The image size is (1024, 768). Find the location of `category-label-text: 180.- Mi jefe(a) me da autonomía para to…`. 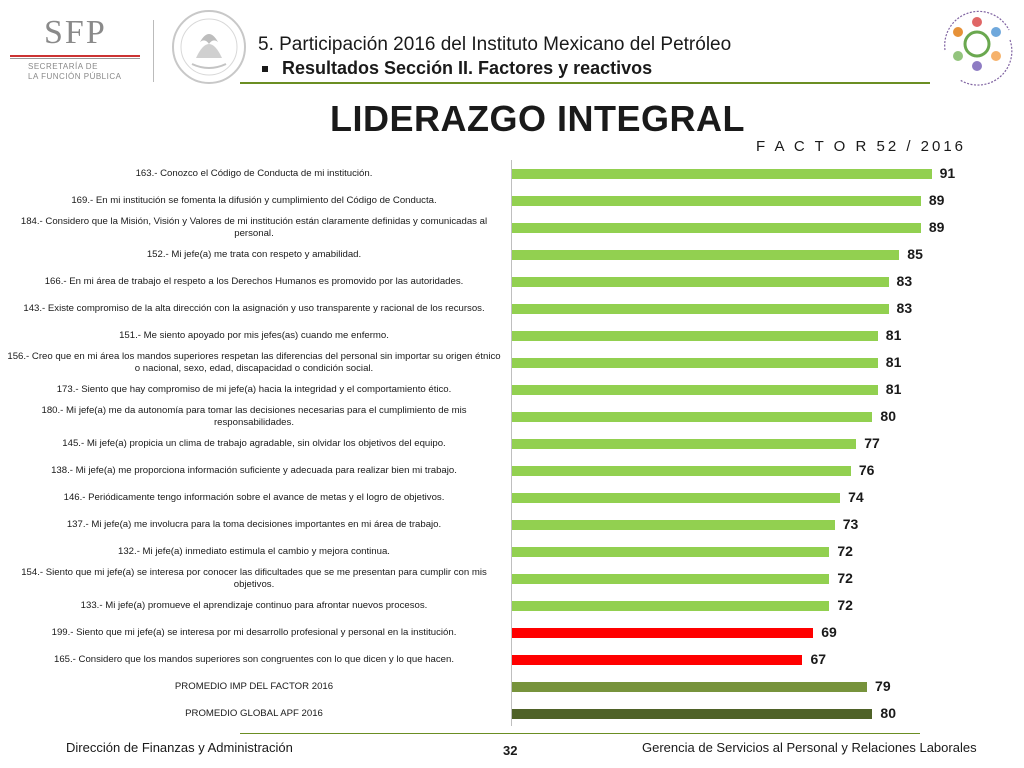

category-label-text: 180.- Mi jefe(a) me da autonomía para to… is located at coordinates (254, 417).